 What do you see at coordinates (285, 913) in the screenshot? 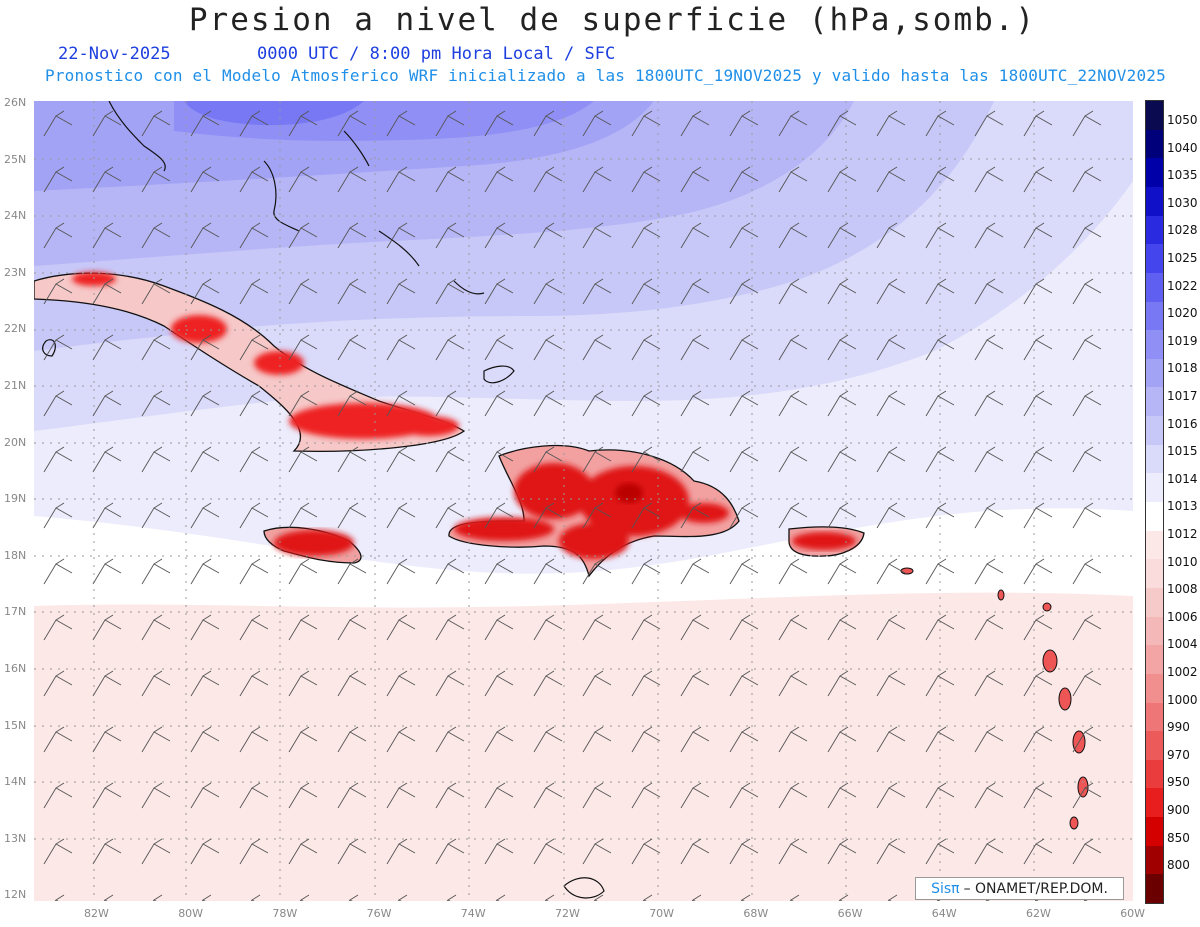
I see `lon-label: 78W` at bounding box center [285, 913].